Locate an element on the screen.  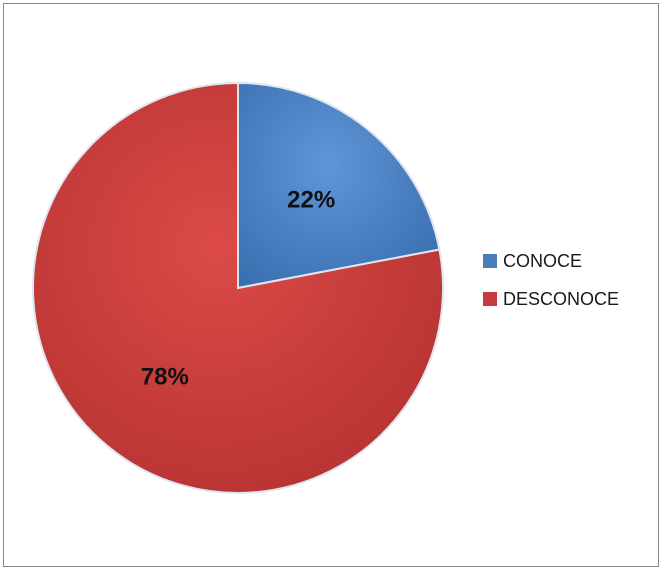
legend: CONOCE DESCONOCE is located at coordinates (551, 288).